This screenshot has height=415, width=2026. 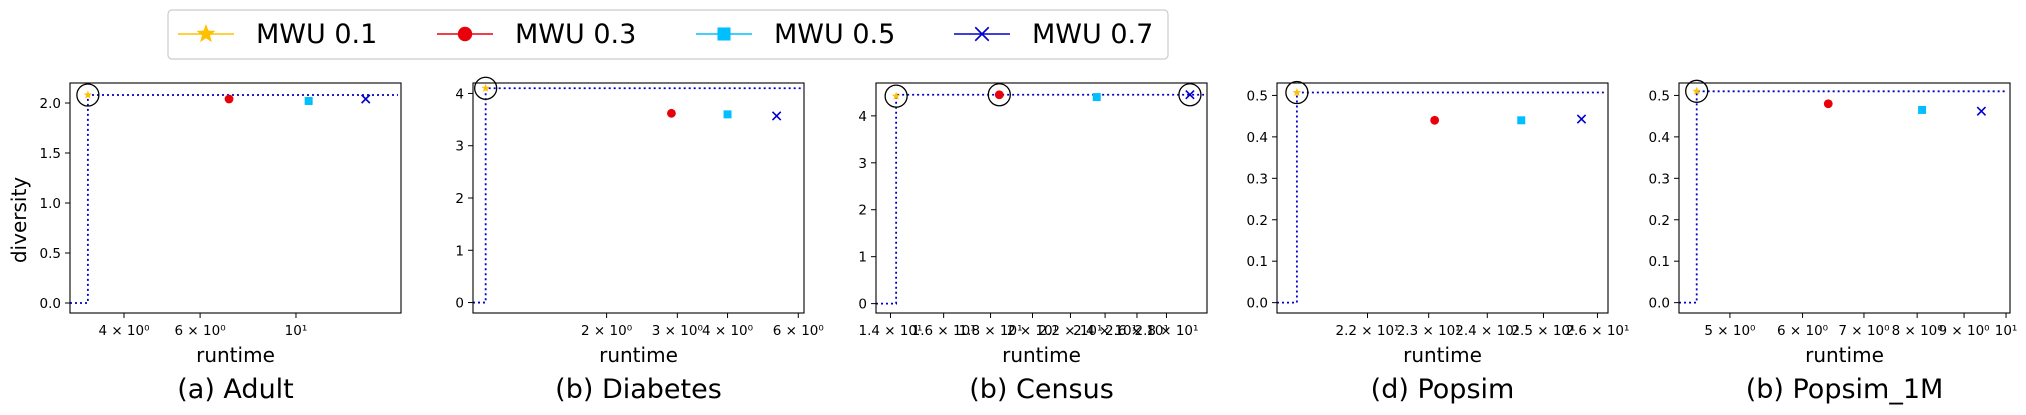 I want to click on legend-label: MWU 0.7, so click(x=1092, y=34).